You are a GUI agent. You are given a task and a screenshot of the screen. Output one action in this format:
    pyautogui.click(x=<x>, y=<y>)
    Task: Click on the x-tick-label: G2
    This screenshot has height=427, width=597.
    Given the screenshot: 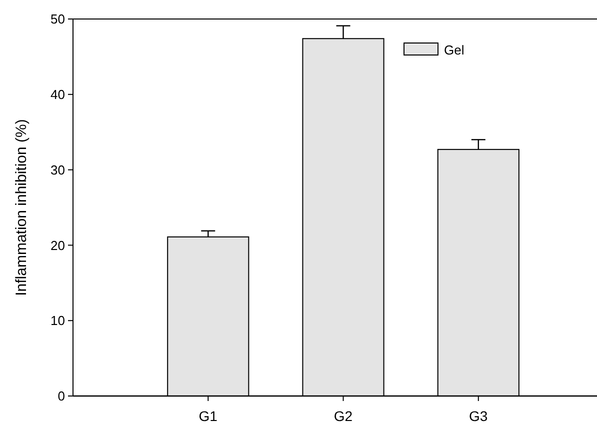 What is the action you would take?
    pyautogui.click(x=343, y=416)
    